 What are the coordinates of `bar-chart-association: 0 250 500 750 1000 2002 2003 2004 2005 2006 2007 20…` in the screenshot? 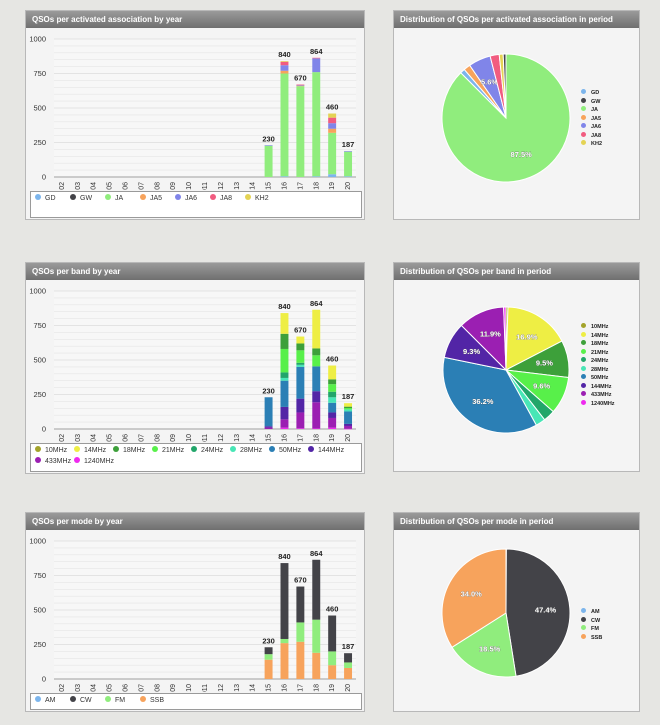 It's located at (192, 112).